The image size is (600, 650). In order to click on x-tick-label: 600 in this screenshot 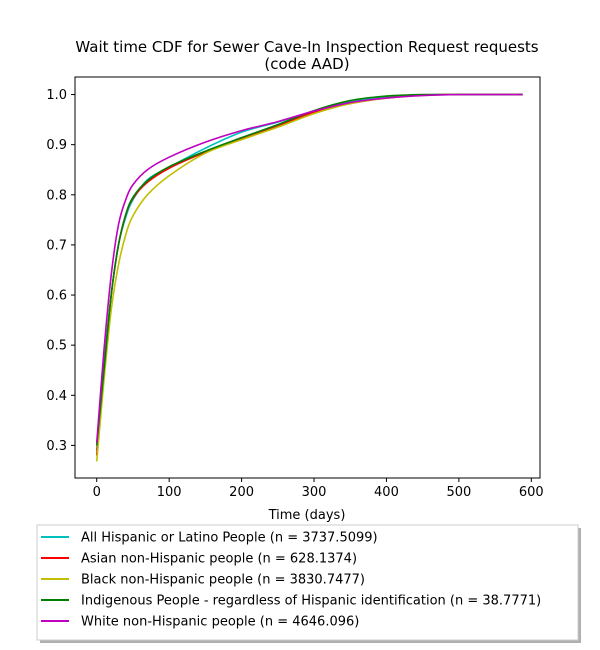, I will do `click(531, 492)`.